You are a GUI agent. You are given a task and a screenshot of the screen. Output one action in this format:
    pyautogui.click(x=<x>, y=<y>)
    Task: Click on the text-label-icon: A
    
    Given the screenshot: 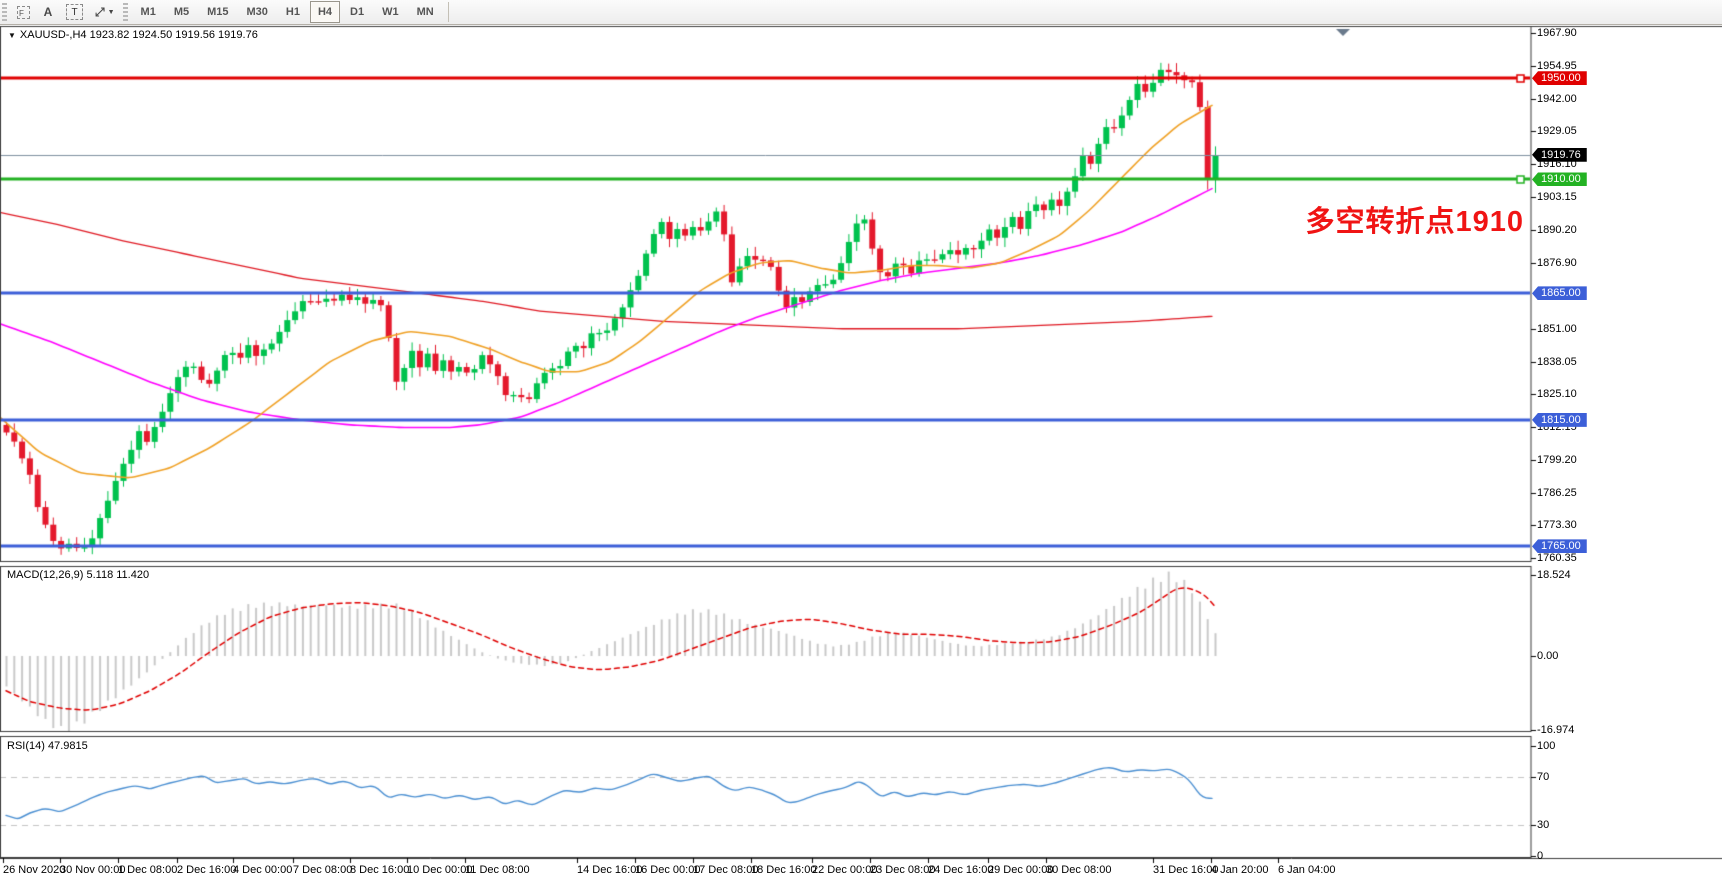 What is the action you would take?
    pyautogui.click(x=48, y=12)
    